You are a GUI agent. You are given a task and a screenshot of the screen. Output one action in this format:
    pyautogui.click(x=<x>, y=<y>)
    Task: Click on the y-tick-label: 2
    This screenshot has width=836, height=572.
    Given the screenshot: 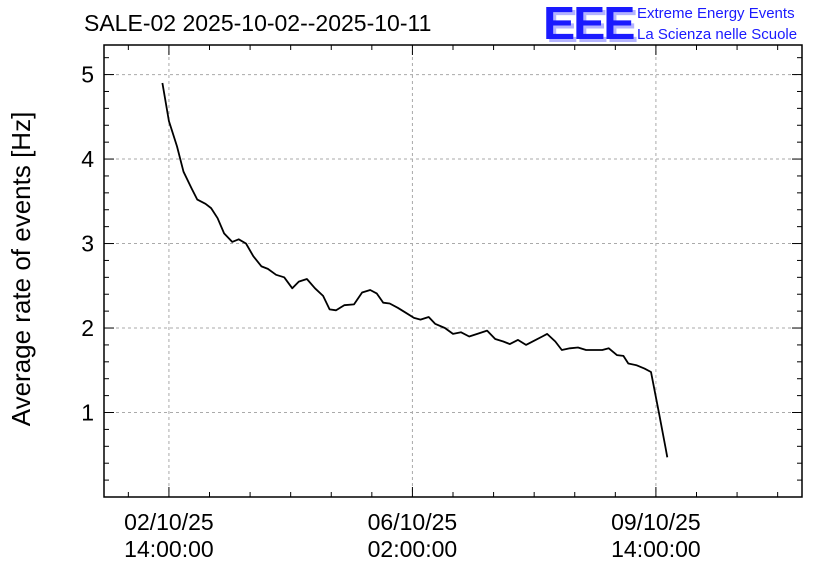 What is the action you would take?
    pyautogui.click(x=87, y=328)
    